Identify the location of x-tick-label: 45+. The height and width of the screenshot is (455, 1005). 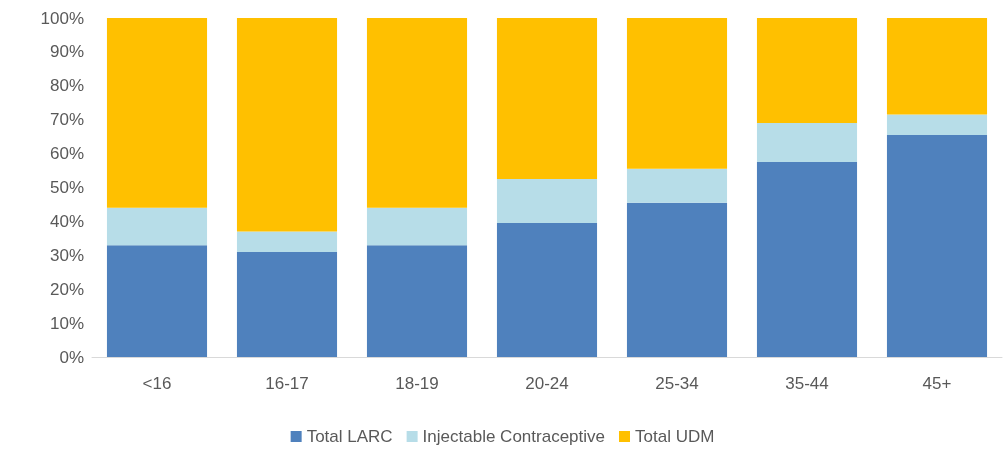
(937, 383).